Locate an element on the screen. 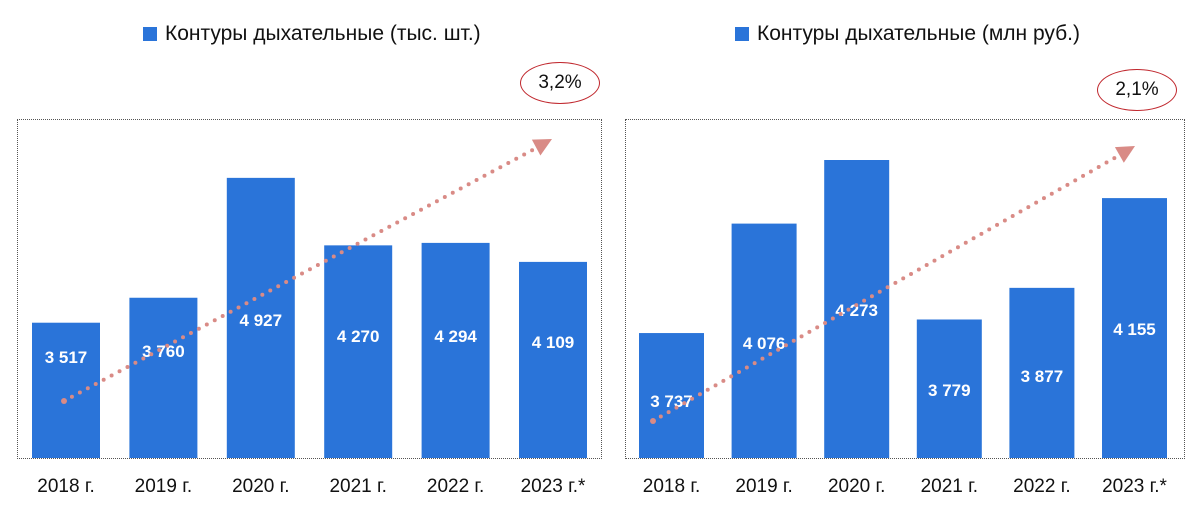 The height and width of the screenshot is (517, 1200). growth-label-left: 3,2% is located at coordinates (560, 82).